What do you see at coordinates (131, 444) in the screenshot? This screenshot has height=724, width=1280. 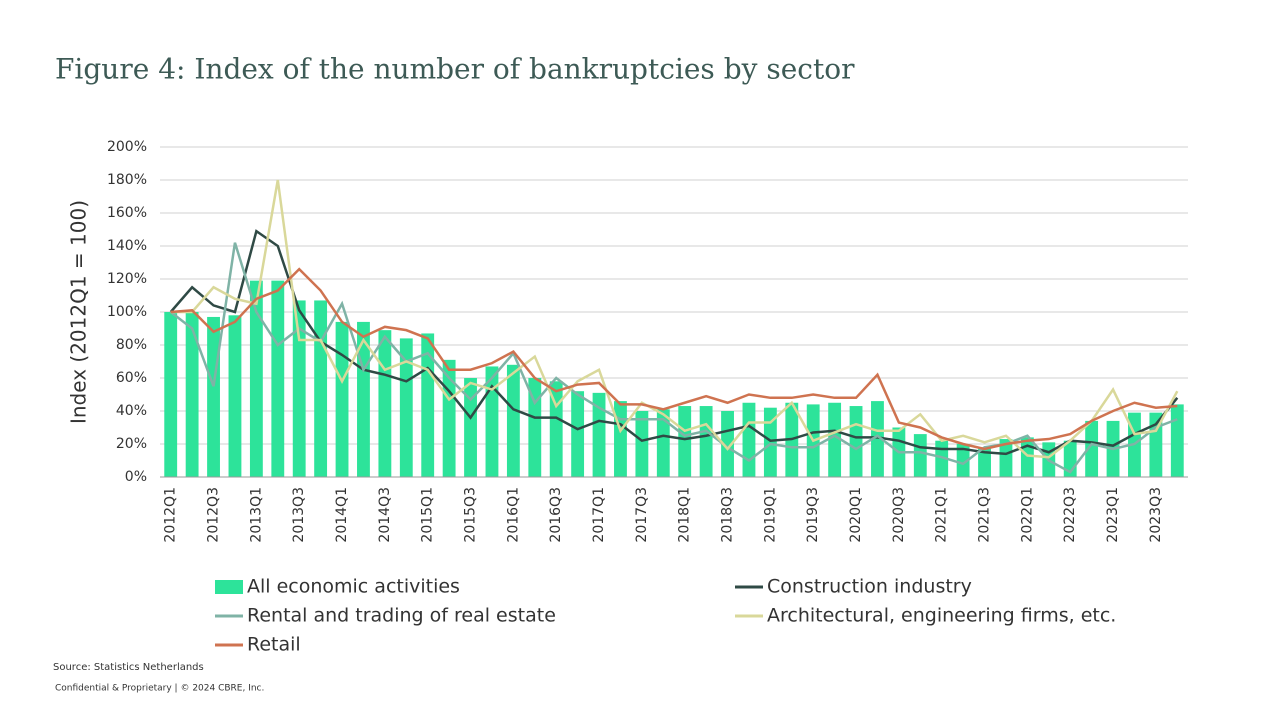 I see `y-tick-label: 20%` at bounding box center [131, 444].